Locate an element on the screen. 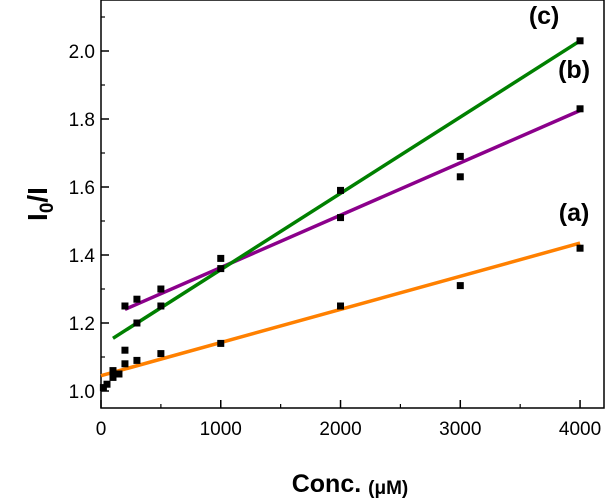  y-tick-label: 1.2 is located at coordinates (82, 324).